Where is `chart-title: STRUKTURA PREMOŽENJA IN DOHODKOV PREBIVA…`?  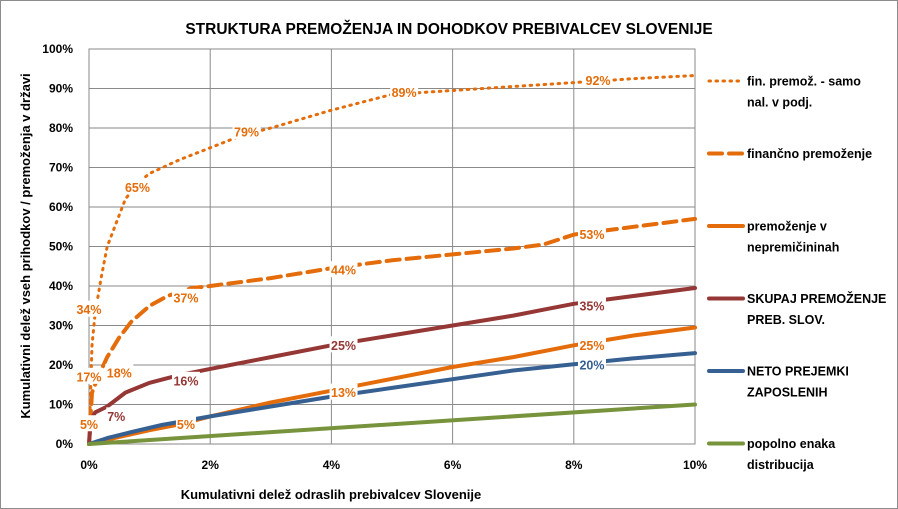
chart-title: STRUKTURA PREMOŽENJA IN DOHODKOV PREBIVA… is located at coordinates (448, 29).